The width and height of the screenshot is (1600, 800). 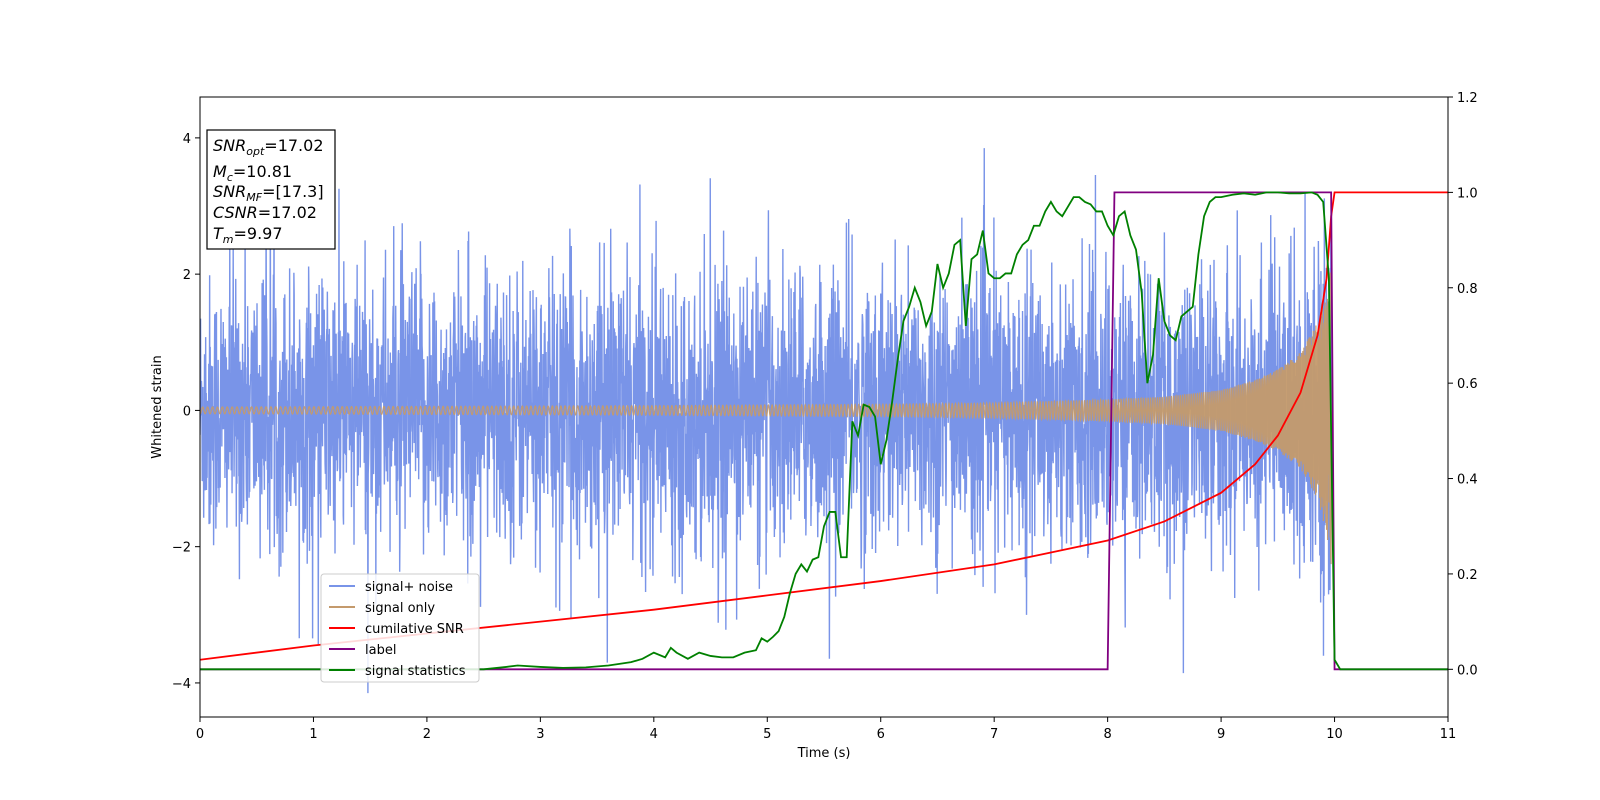 I want to click on x-tick-label: 7, so click(x=994, y=734).